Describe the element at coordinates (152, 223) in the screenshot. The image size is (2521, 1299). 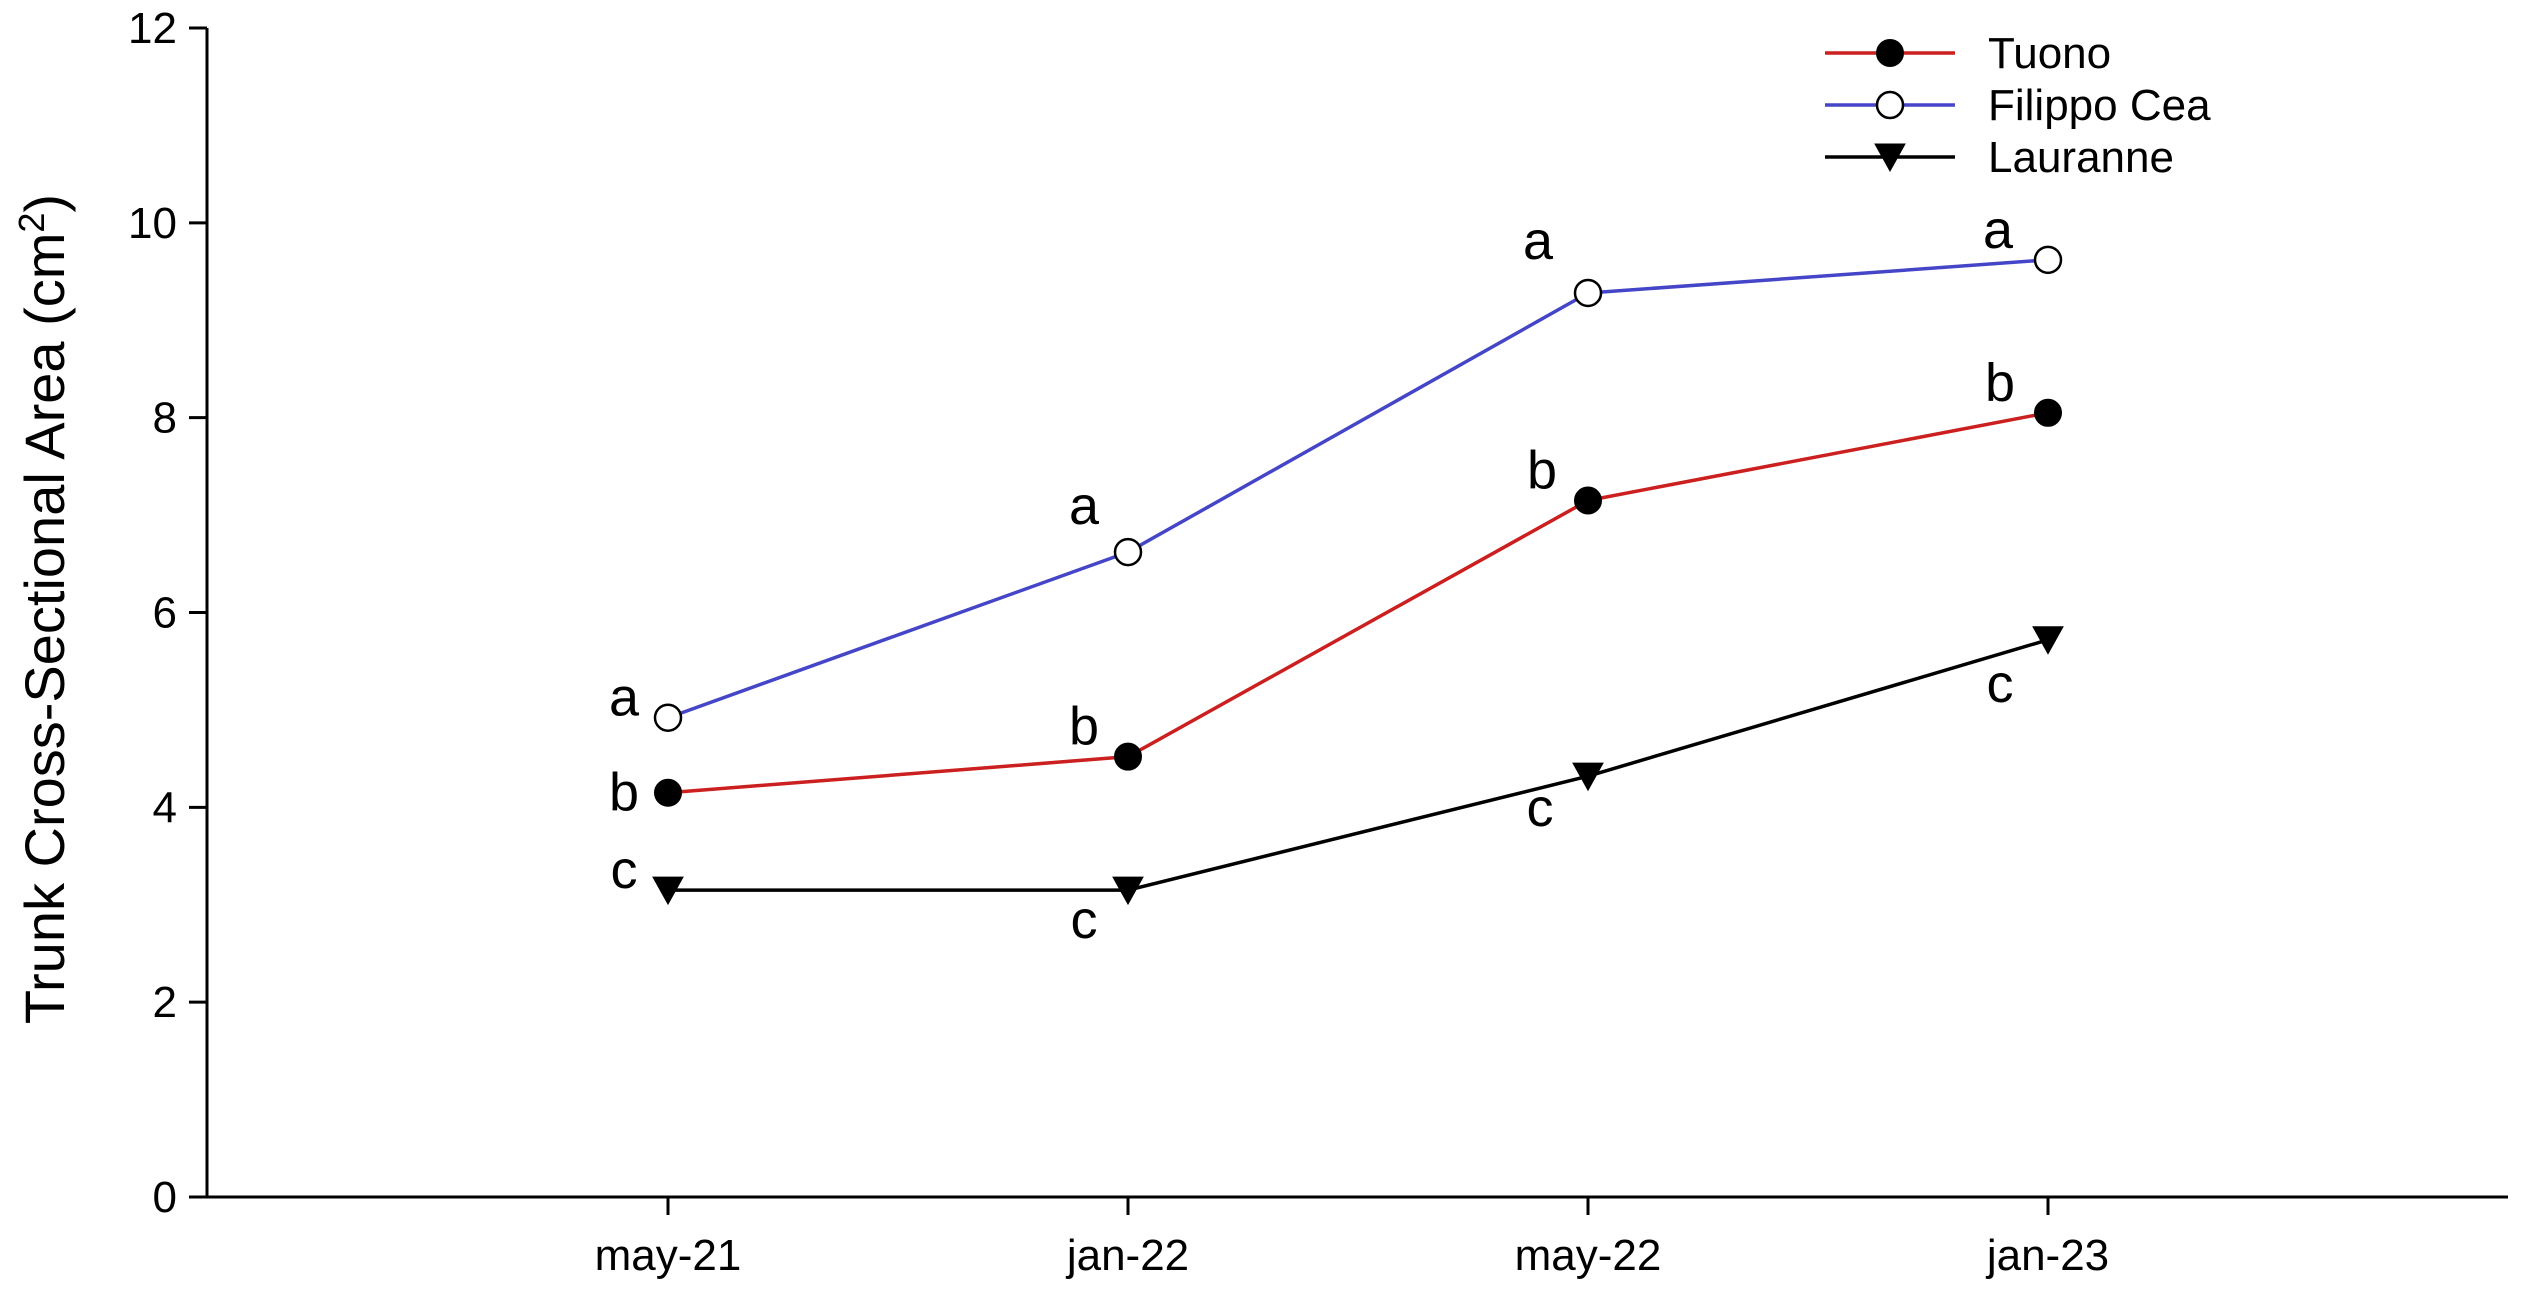
I see `y-tick-label: 10` at that location.